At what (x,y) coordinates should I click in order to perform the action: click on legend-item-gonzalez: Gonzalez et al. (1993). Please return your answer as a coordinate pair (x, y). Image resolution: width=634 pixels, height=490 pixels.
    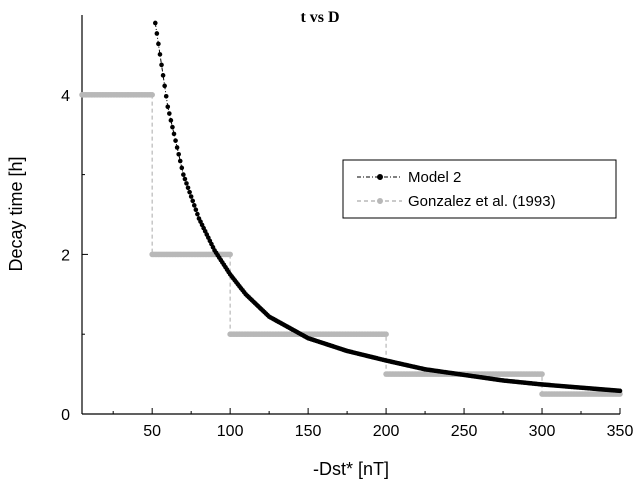
    Looking at the image, I should click on (456, 201).